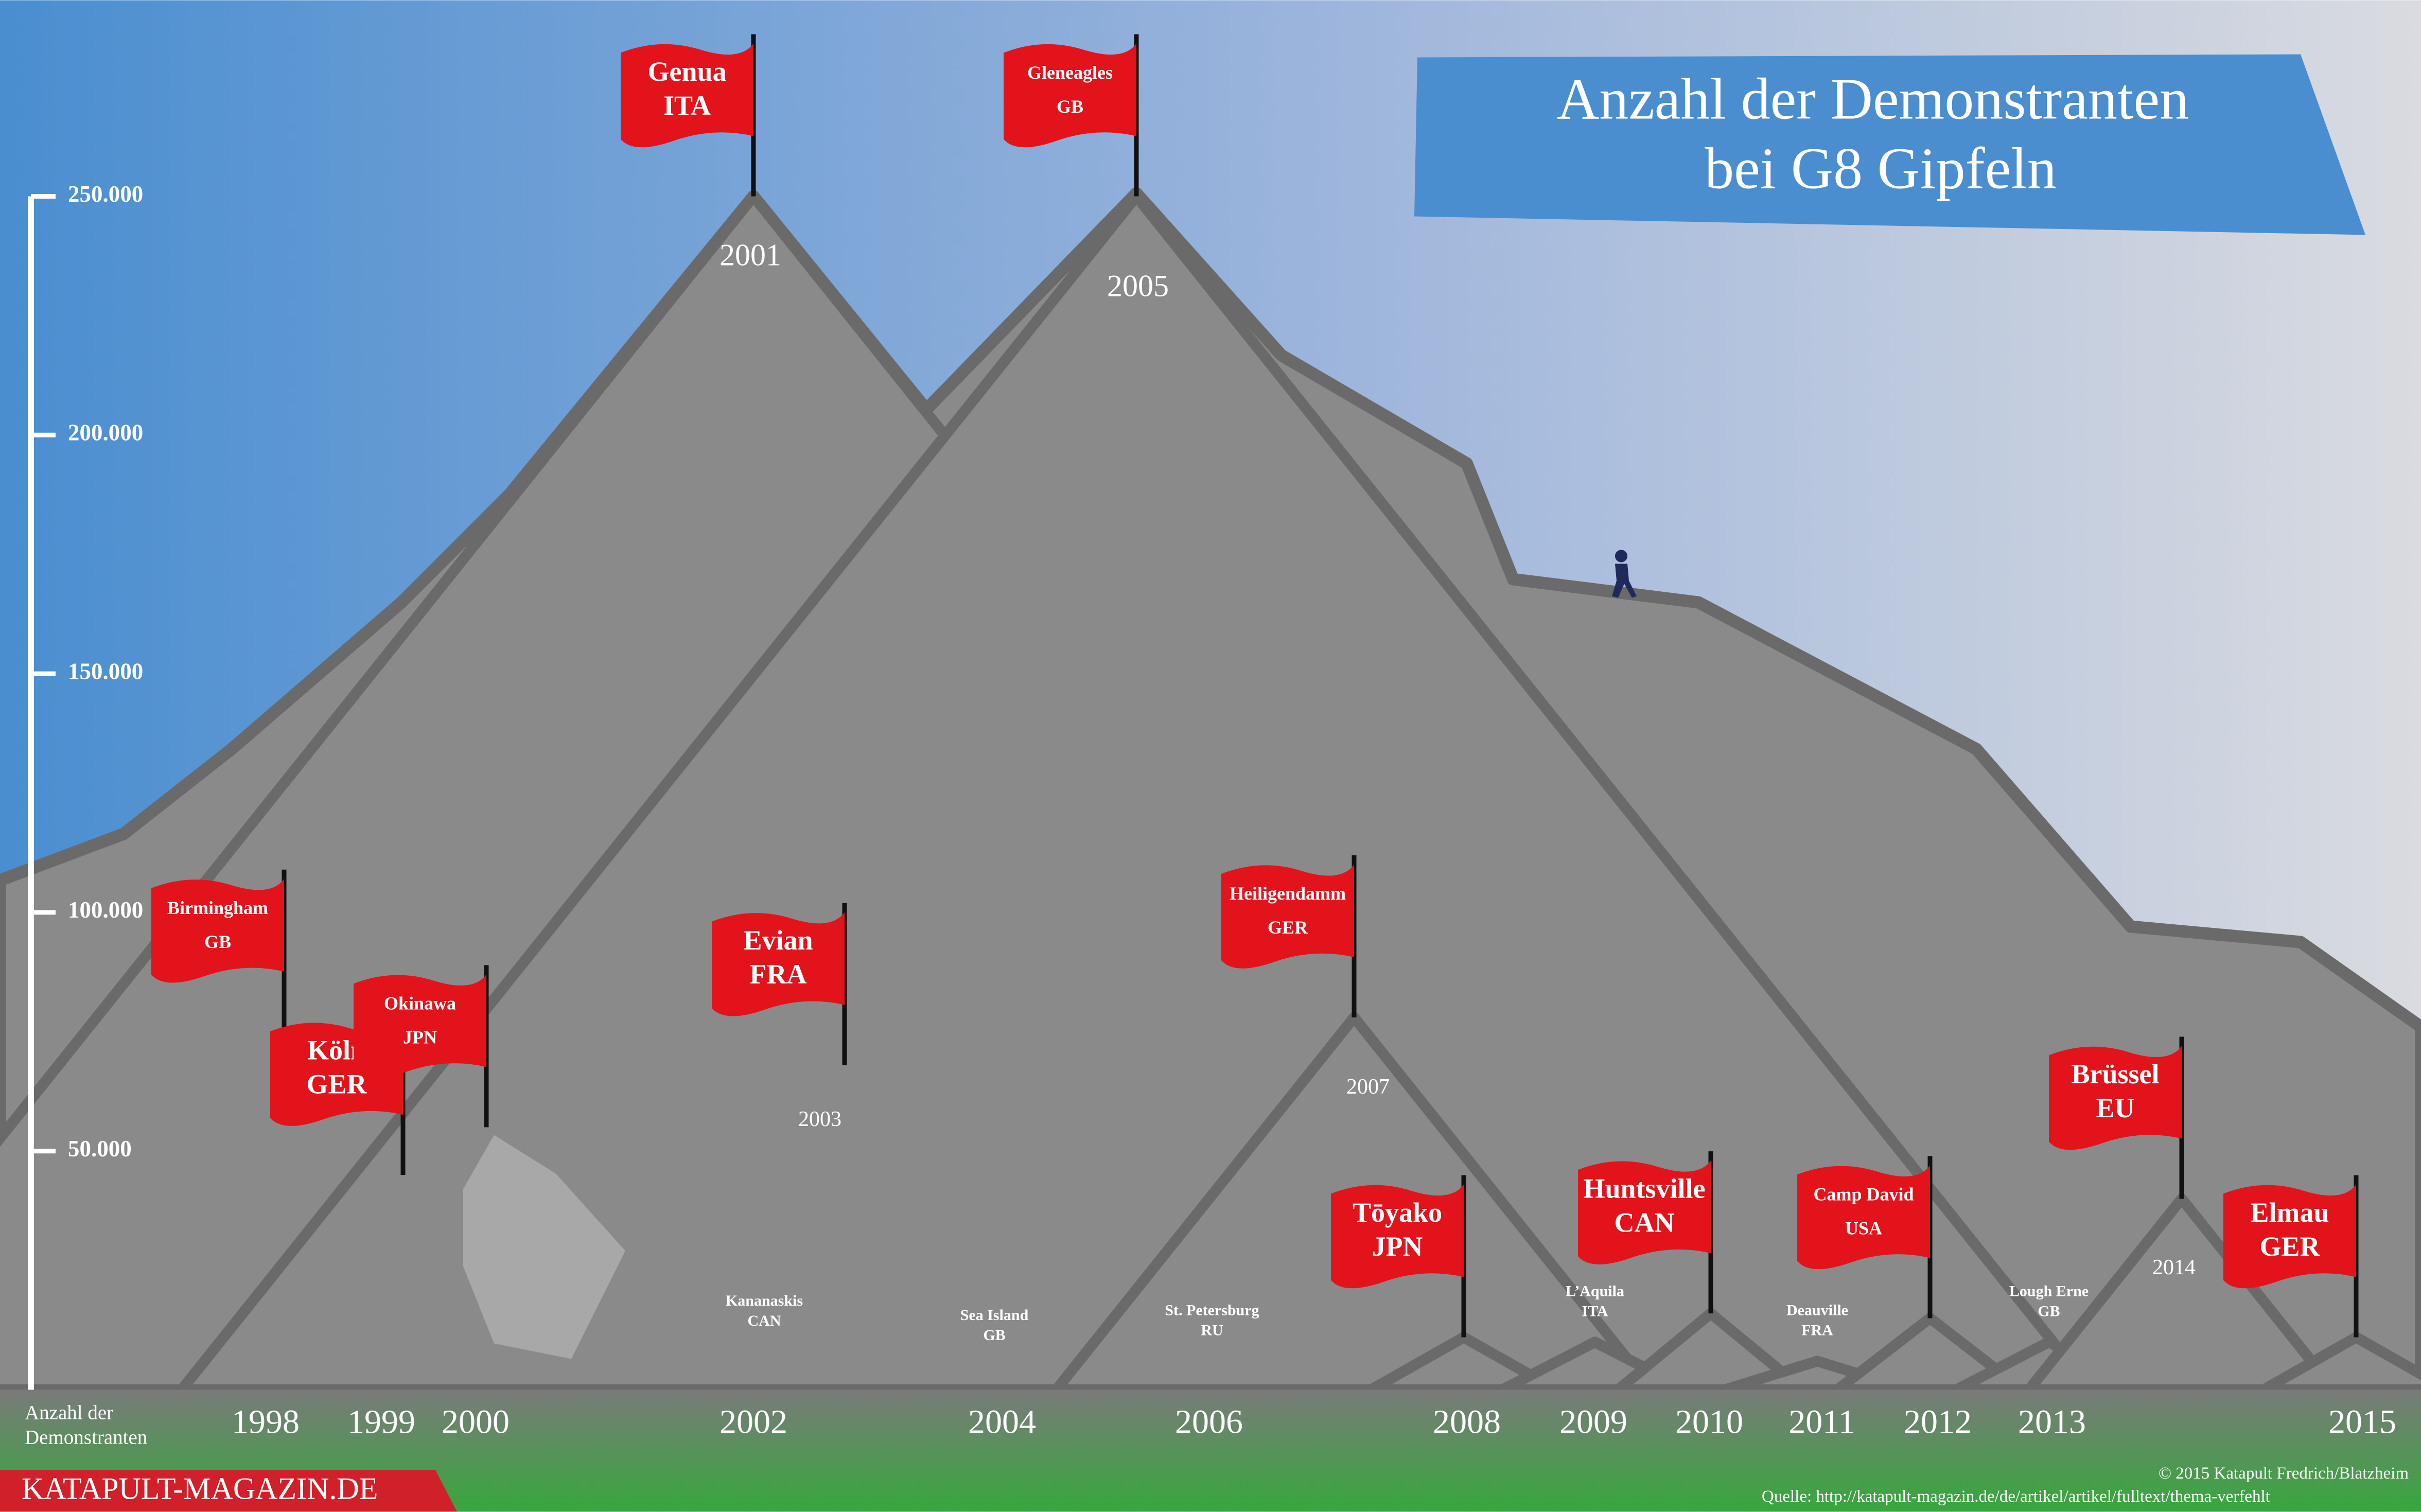  Describe the element at coordinates (2289, 1212) in the screenshot. I see `flag-city: Elmau` at that location.